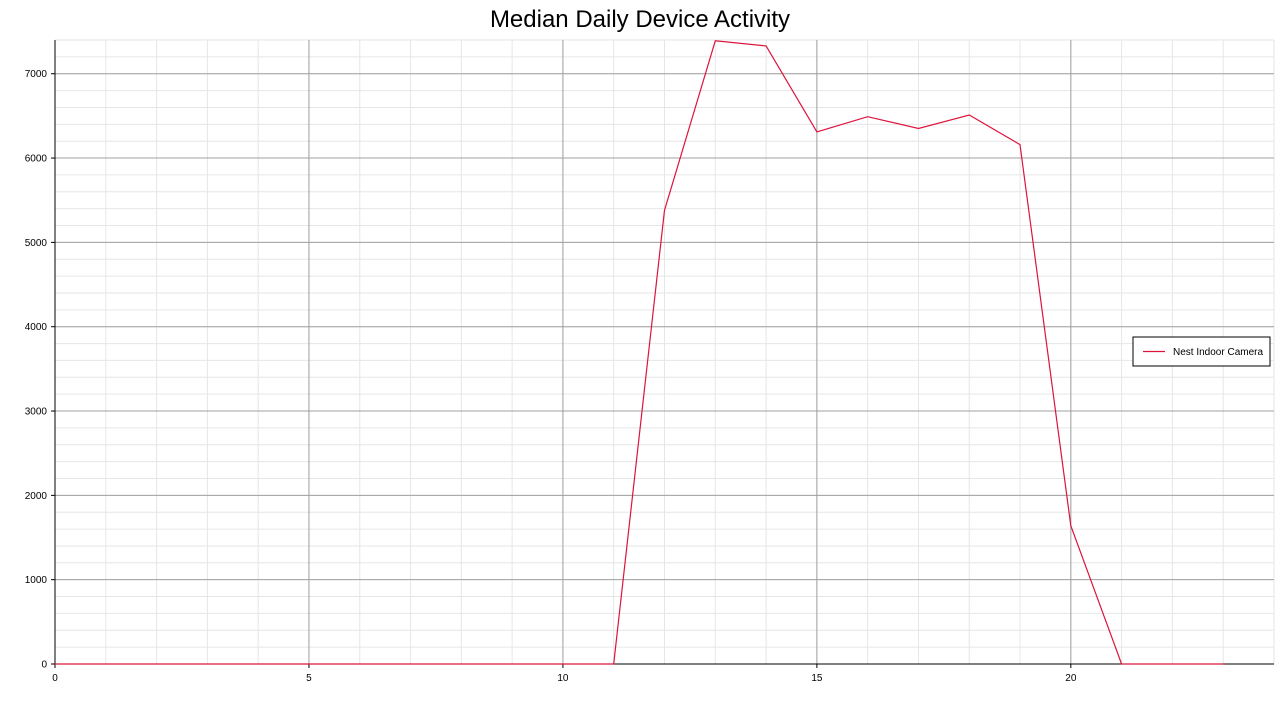  I want to click on chart-title: Median Daily Device Activity, so click(640, 19).